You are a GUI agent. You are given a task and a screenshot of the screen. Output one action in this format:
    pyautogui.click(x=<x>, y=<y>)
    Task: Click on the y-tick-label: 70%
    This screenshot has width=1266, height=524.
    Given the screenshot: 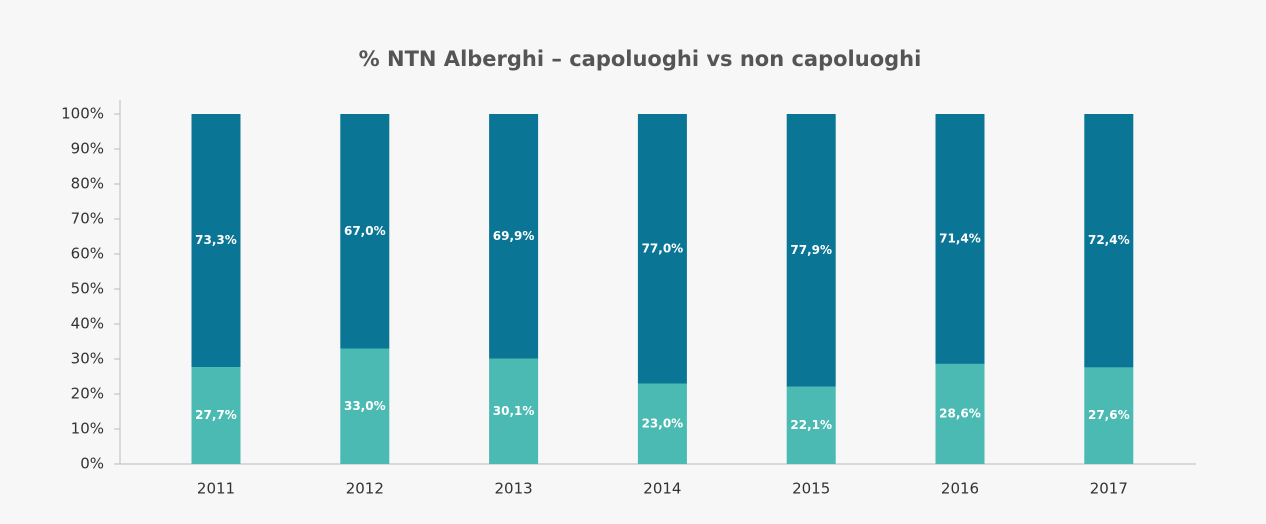 What is the action you would take?
    pyautogui.click(x=87, y=219)
    